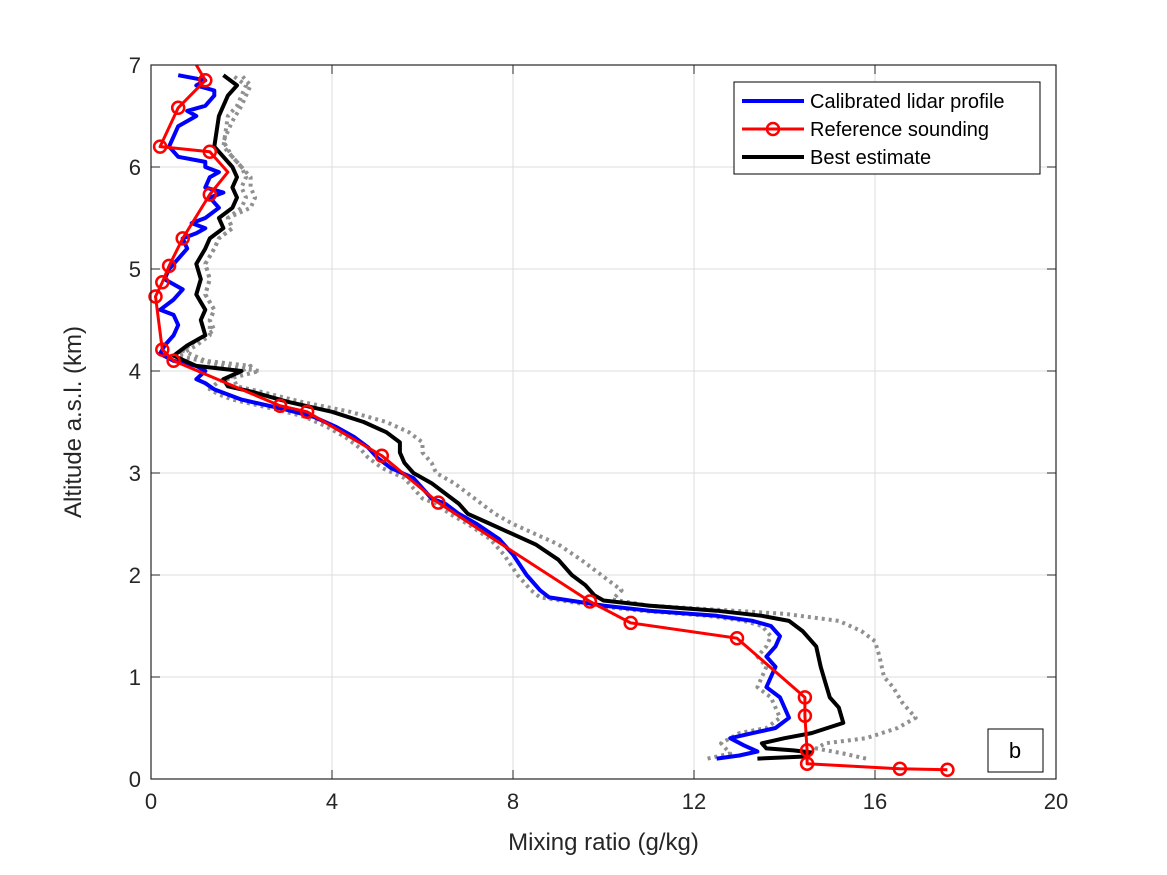  I want to click on legend-label-reference: Reference sounding, so click(899, 130).